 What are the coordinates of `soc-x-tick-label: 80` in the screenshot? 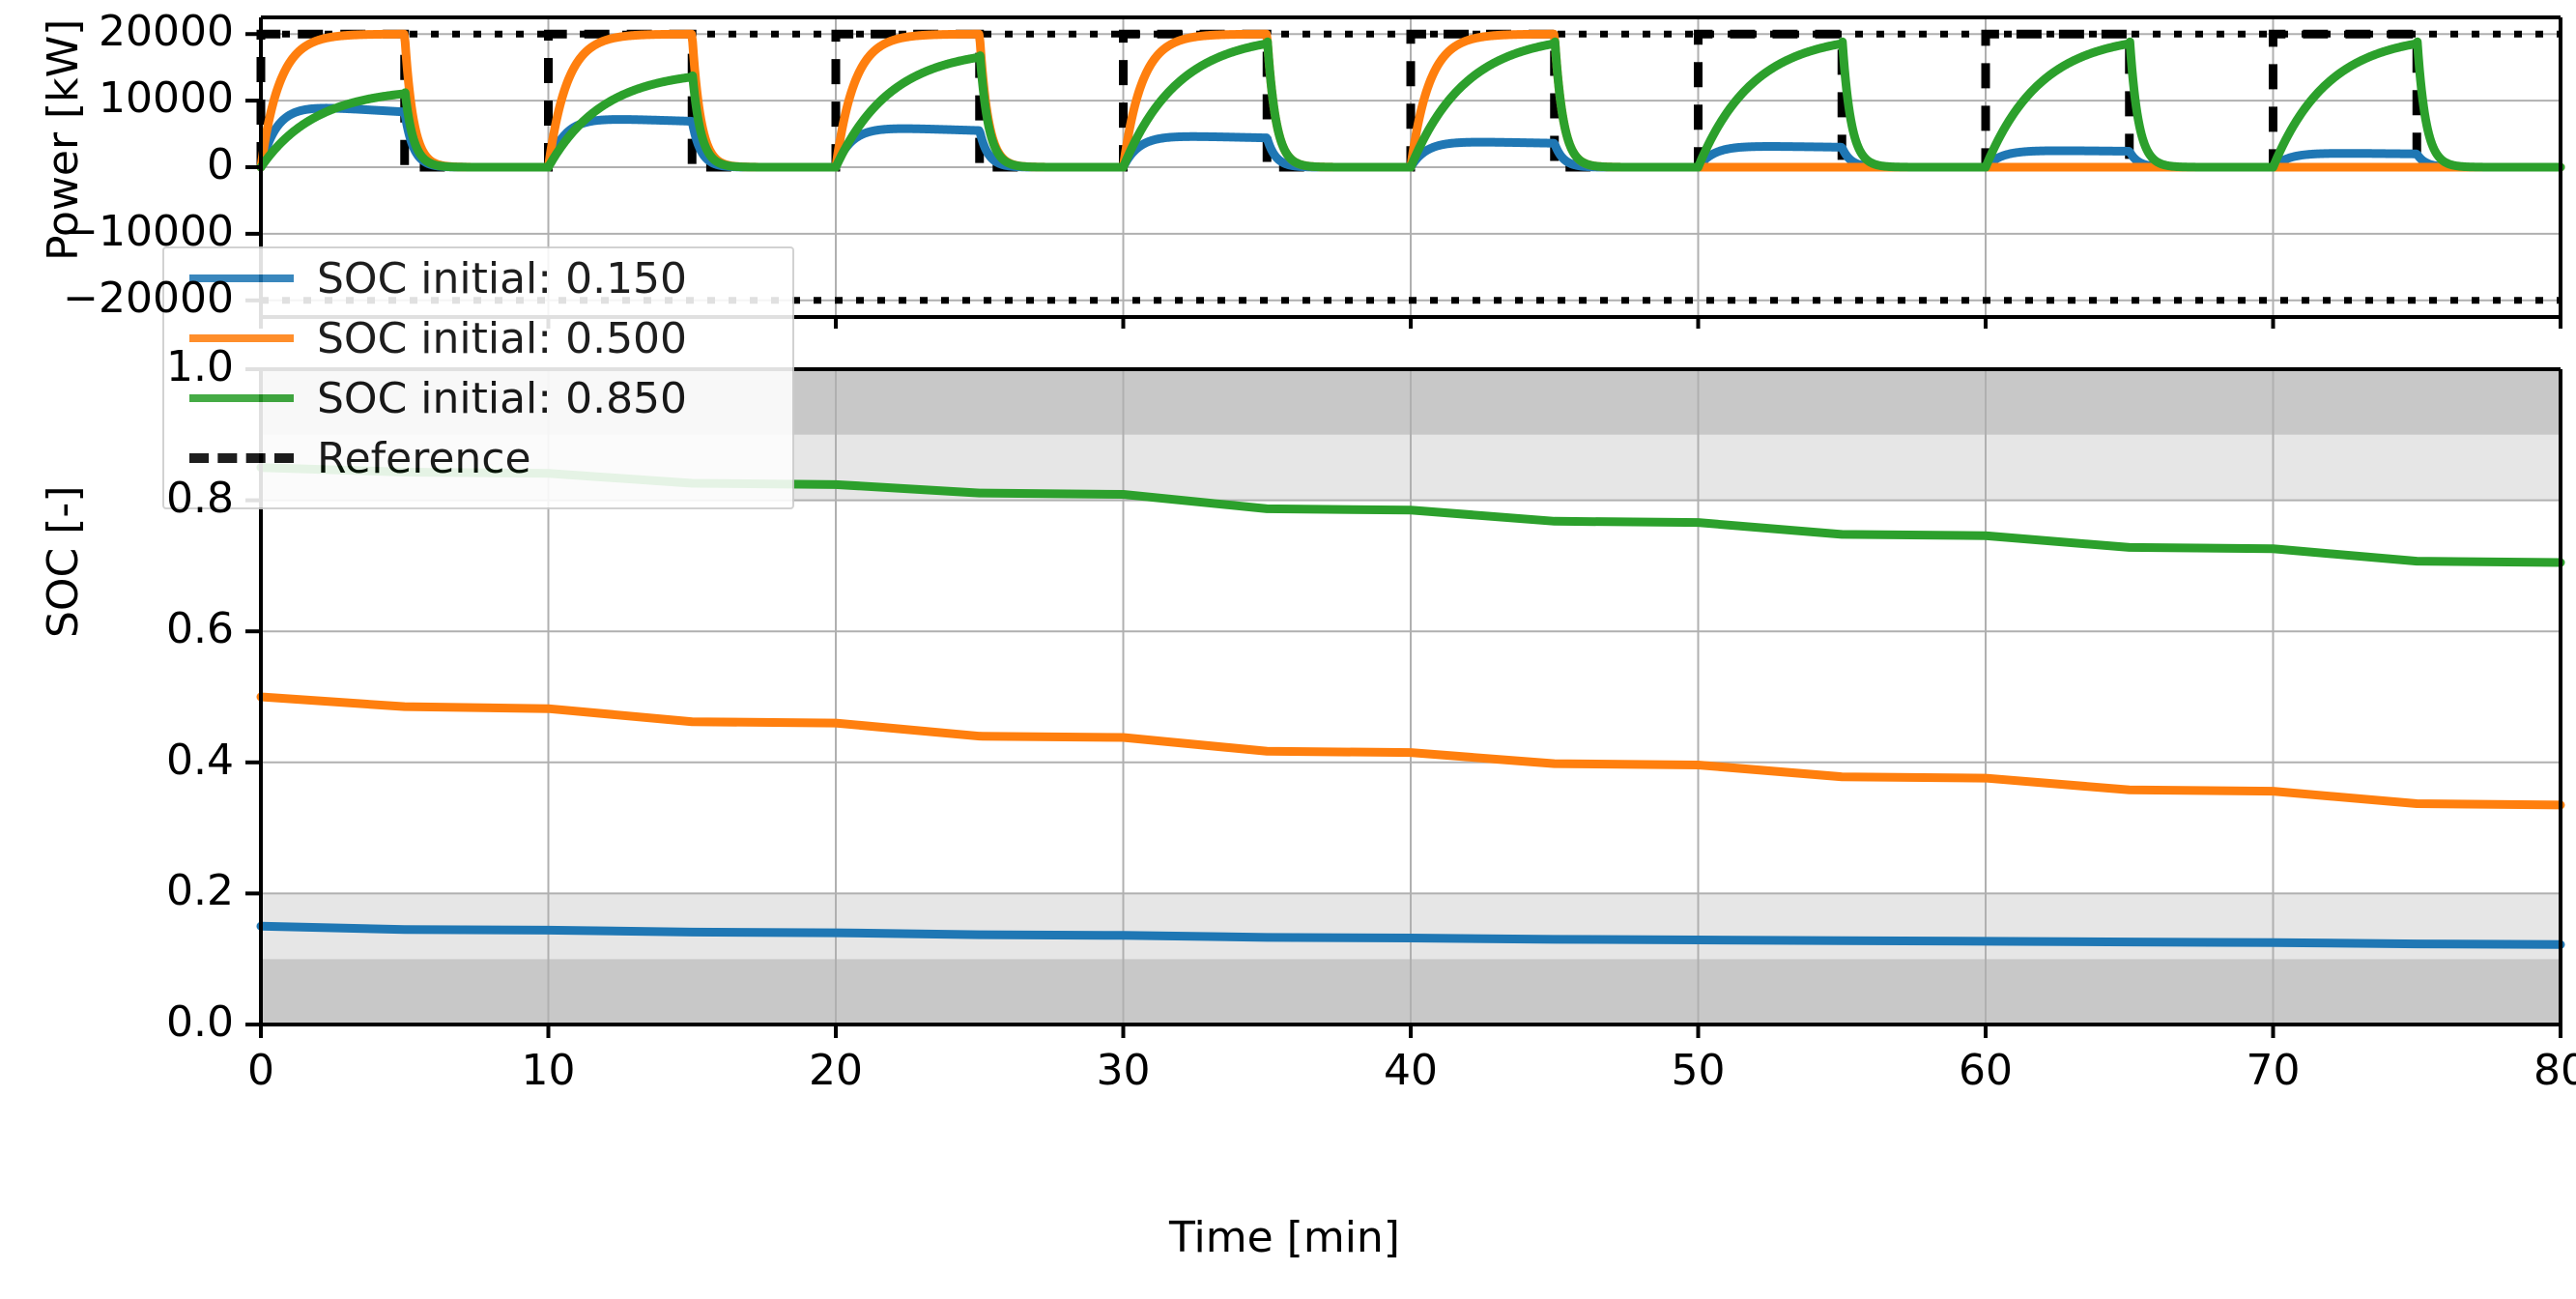 It's located at (2555, 1070).